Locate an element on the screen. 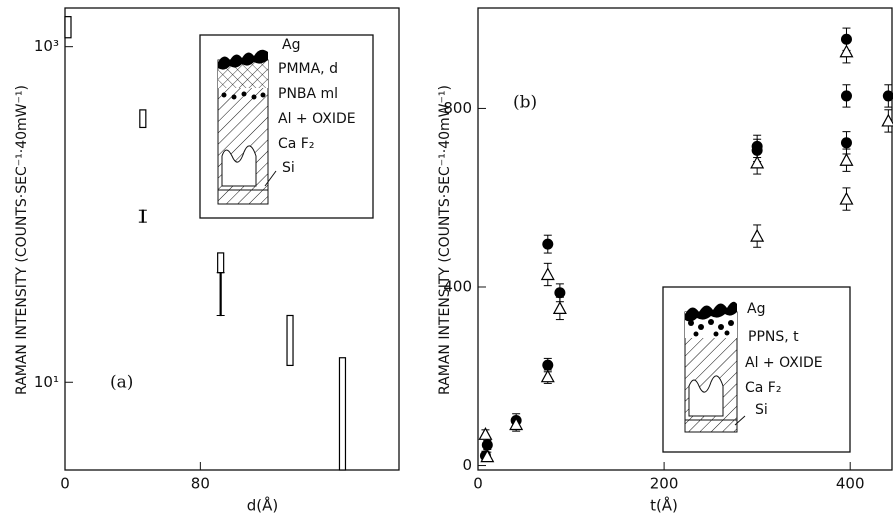  x-axis-label: d(Å) is located at coordinates (263, 505).